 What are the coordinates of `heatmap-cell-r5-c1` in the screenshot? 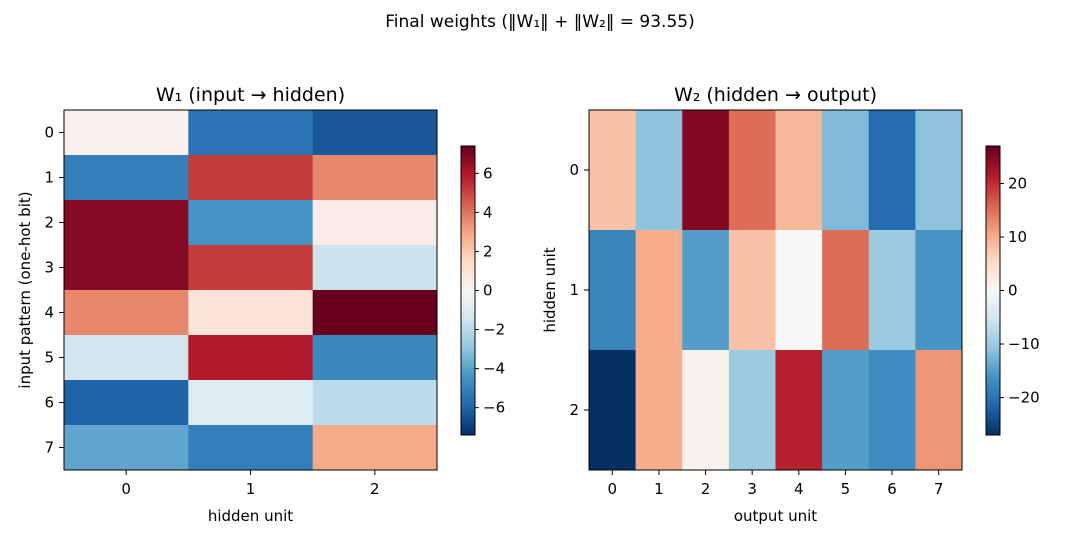 It's located at (251, 358).